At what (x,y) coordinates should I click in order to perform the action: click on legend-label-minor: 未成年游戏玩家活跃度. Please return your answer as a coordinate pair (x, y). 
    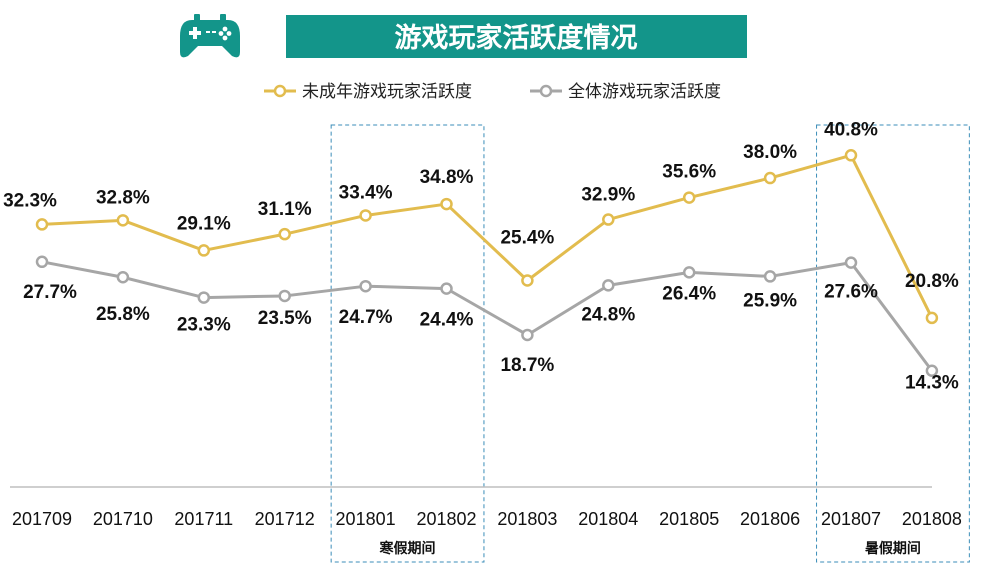
    Looking at the image, I should click on (387, 92).